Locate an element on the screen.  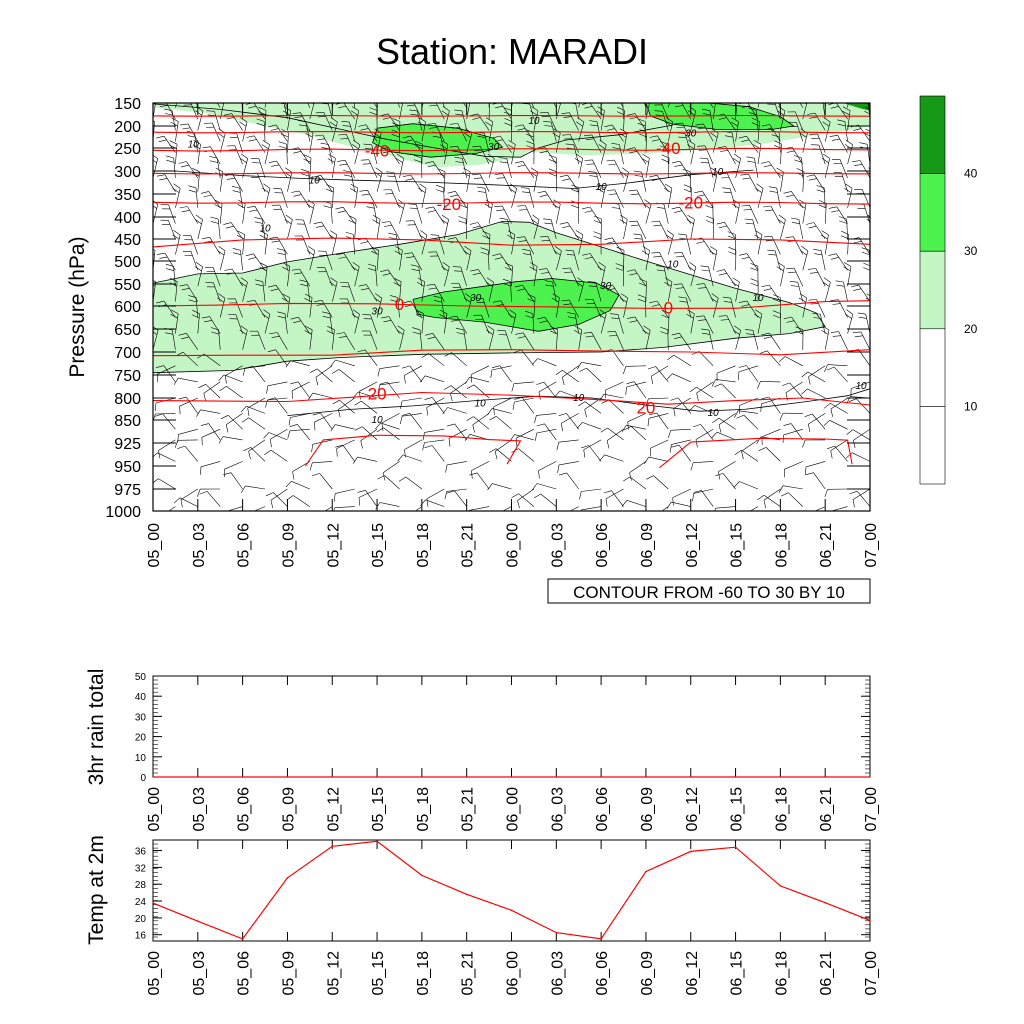
x-tick-label: 06_21 is located at coordinates (826, 973).